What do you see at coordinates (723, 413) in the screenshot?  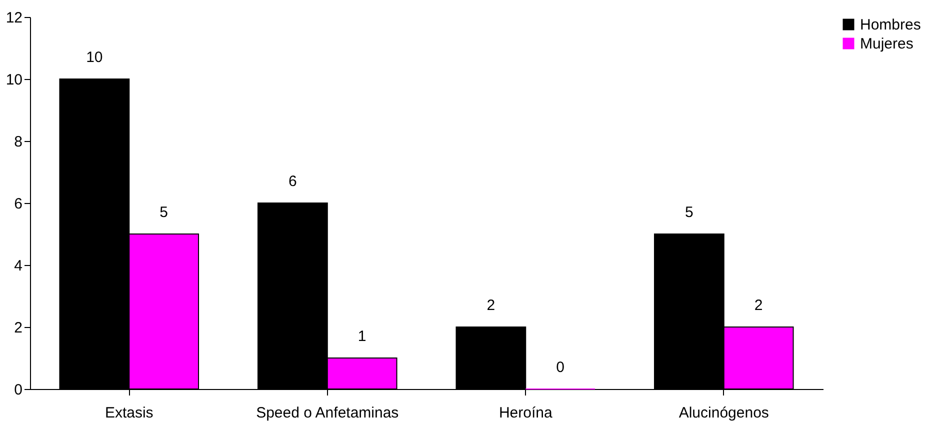 I see `x-tick-label: Alucinógenos` at bounding box center [723, 413].